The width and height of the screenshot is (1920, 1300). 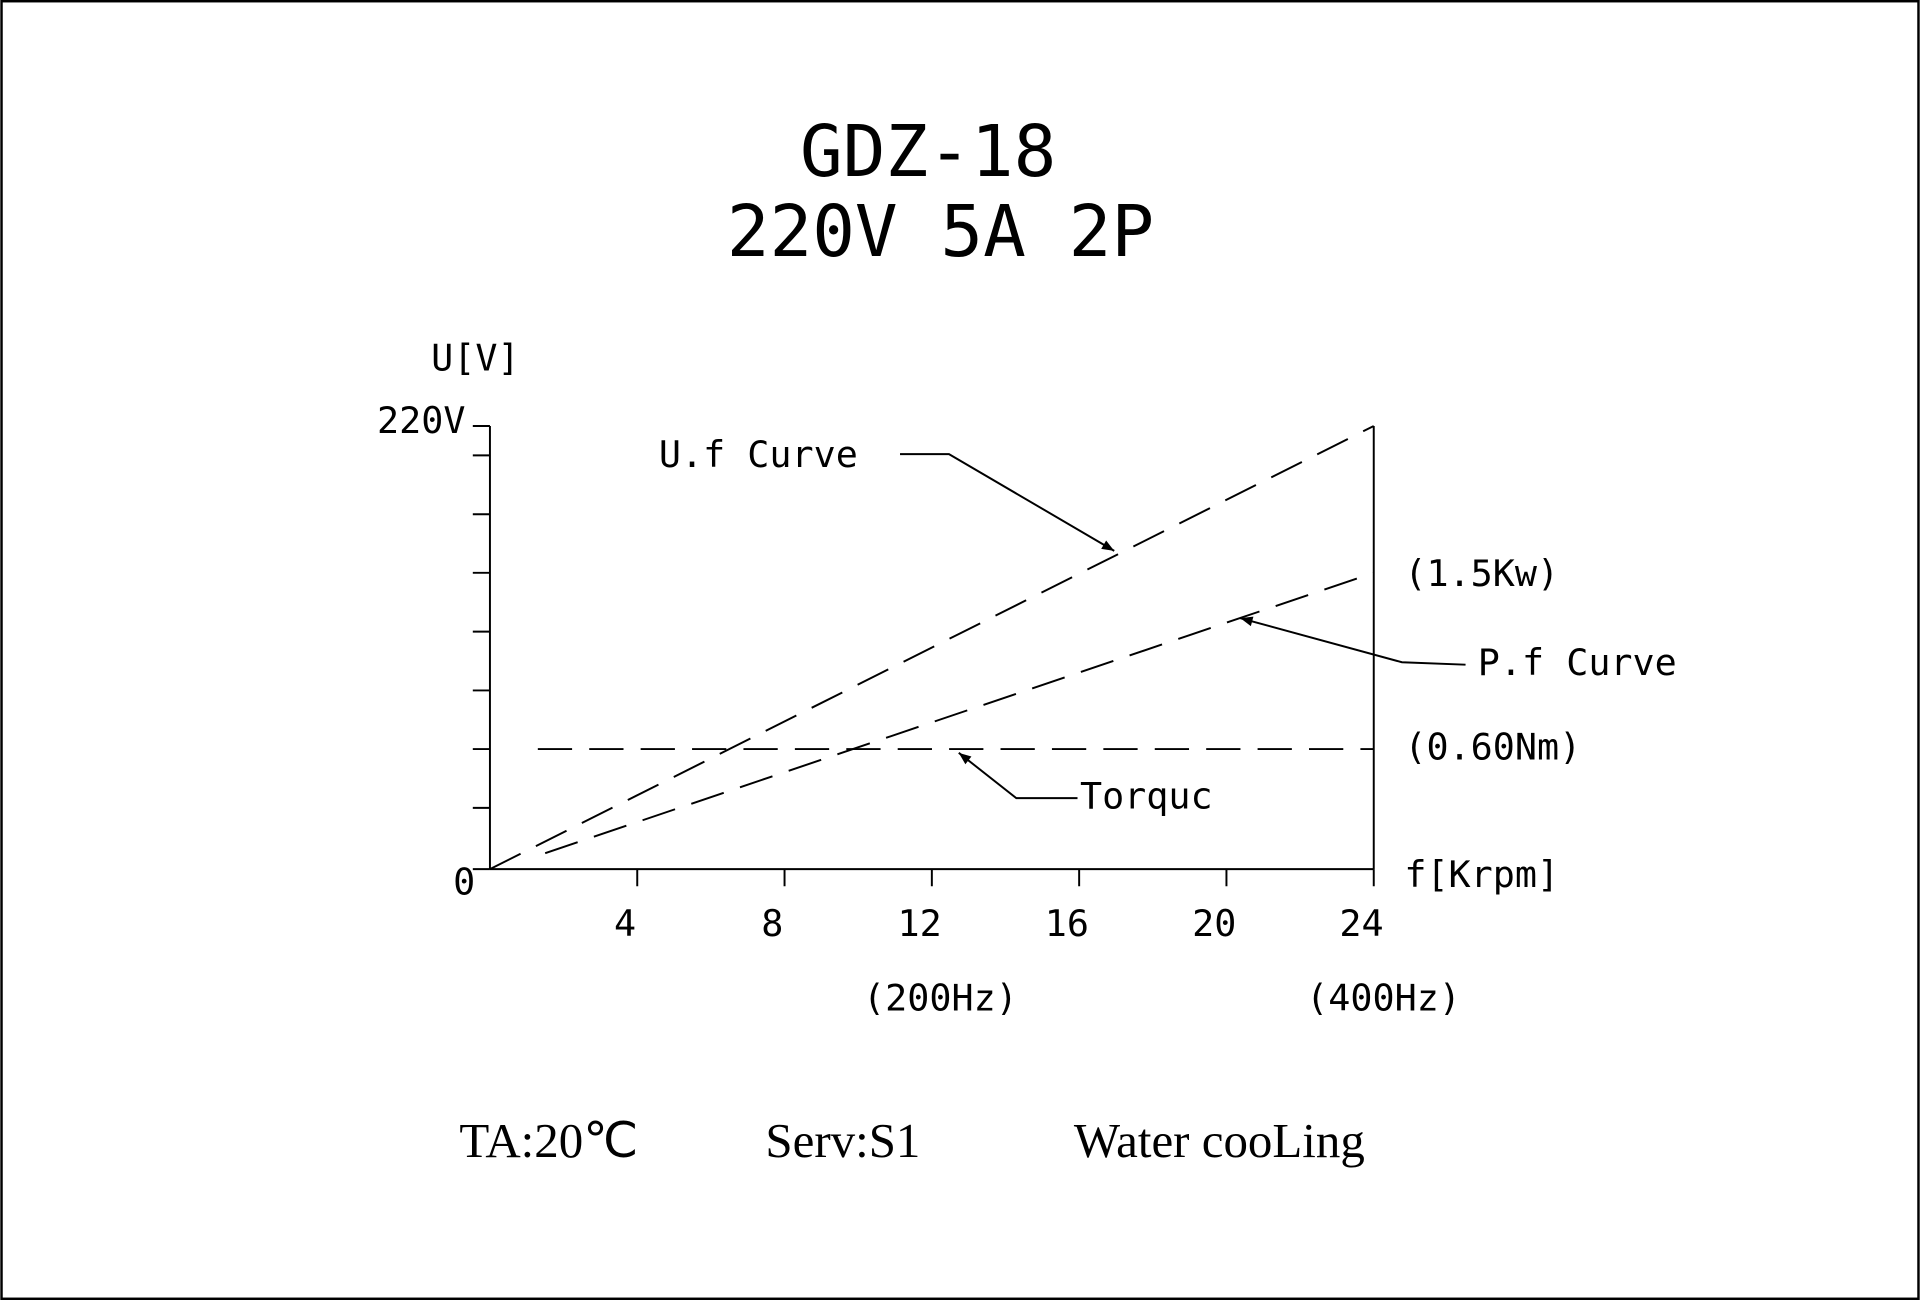 What do you see at coordinates (919, 923) in the screenshot?
I see `x-tick-label: 12` at bounding box center [919, 923].